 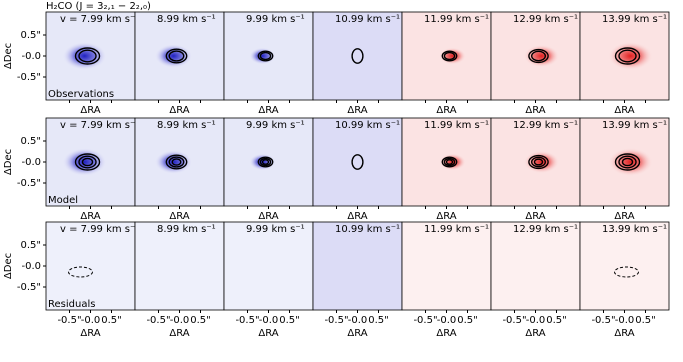 I want to click on figure-title: H₂CO (J = 3₂,₁ − 2₂,₀), so click(x=98, y=6).